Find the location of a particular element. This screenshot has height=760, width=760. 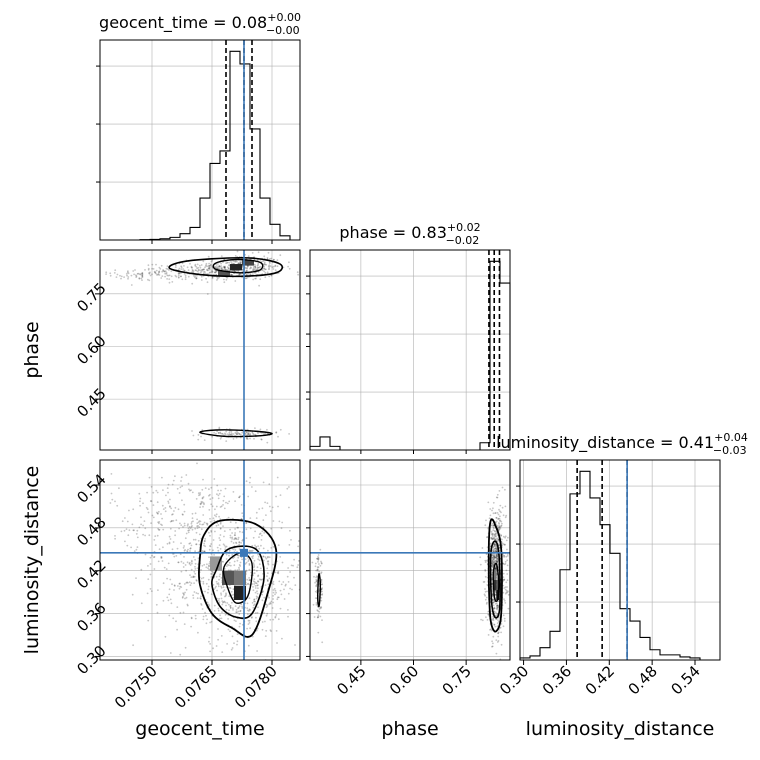

panel-frame-geocent_time-phase is located at coordinates (200, 350).